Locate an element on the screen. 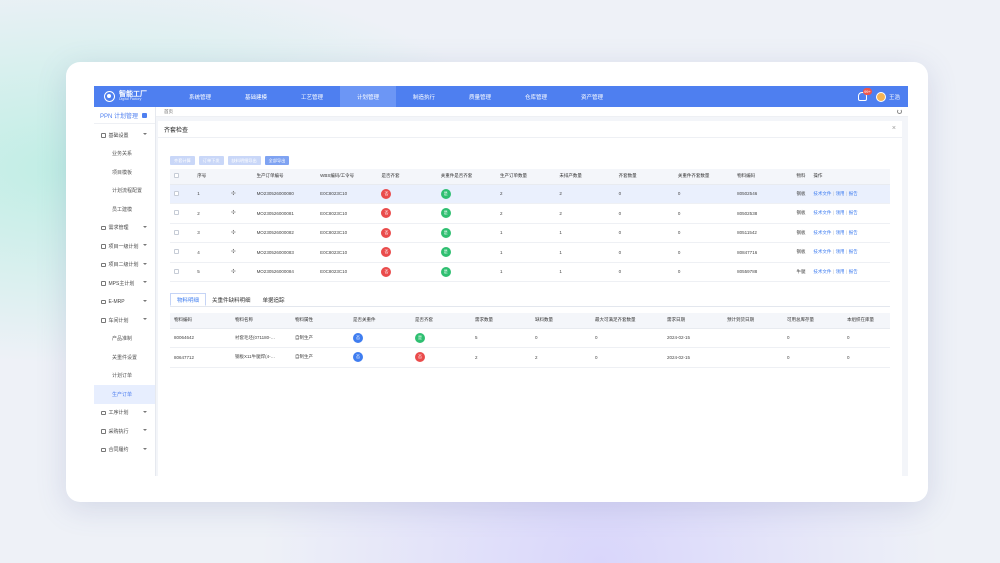  row-checkbox-cell is located at coordinates (182, 194).